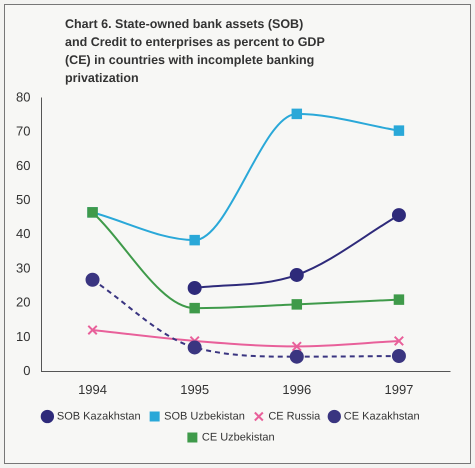 This screenshot has height=468, width=475. I want to click on y-tick-label: 0, so click(26, 370).